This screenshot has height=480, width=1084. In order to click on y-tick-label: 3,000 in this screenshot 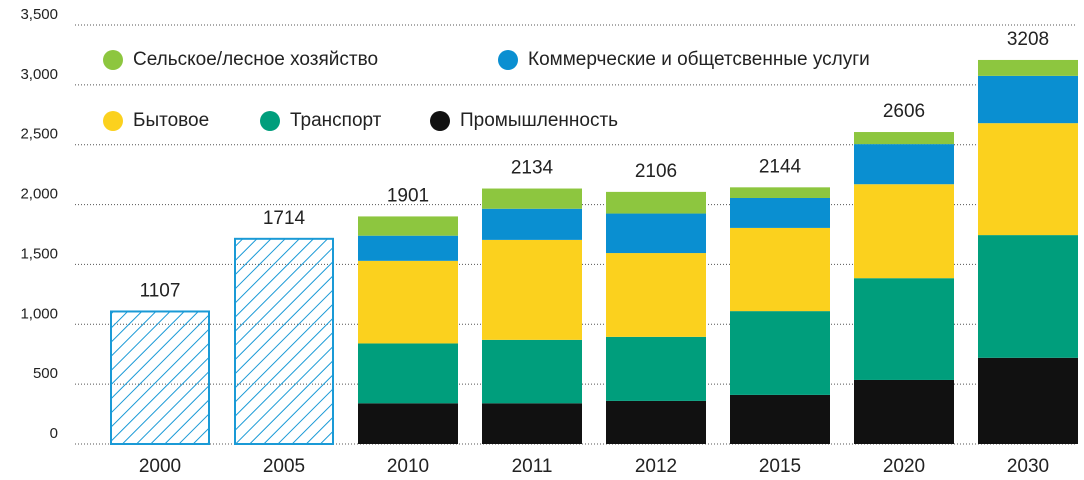, I will do `click(39, 74)`.